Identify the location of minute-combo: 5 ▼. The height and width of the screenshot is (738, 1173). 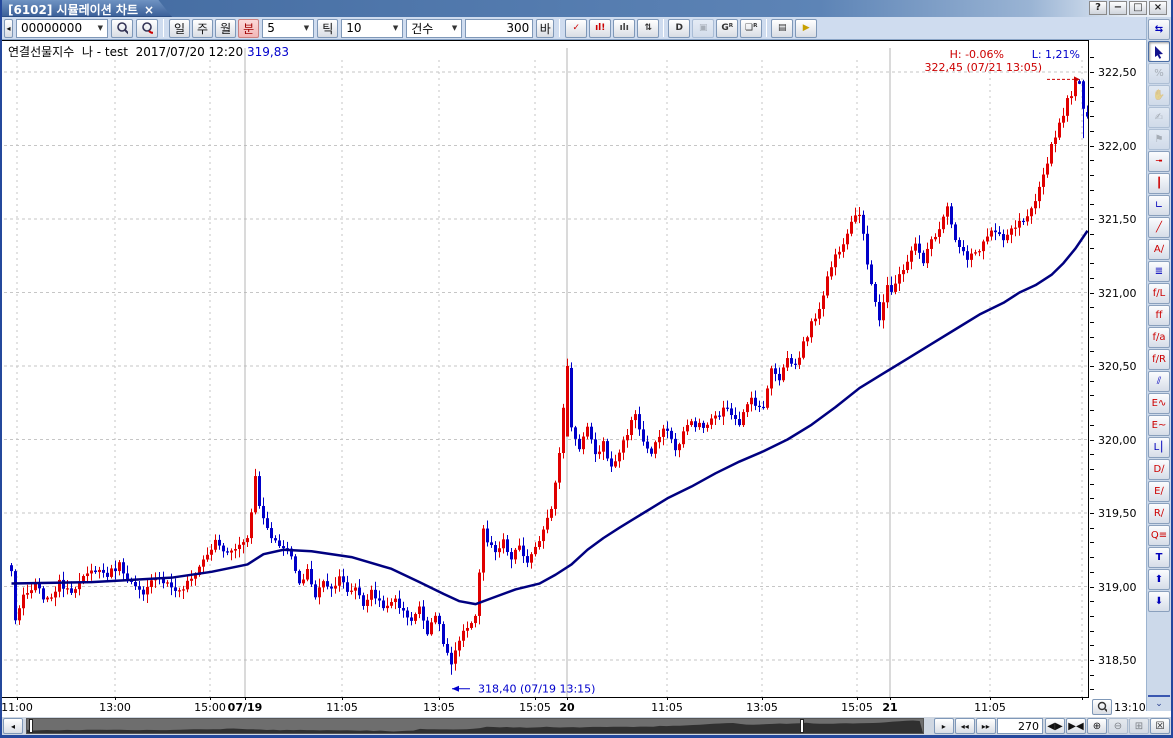
(288, 28).